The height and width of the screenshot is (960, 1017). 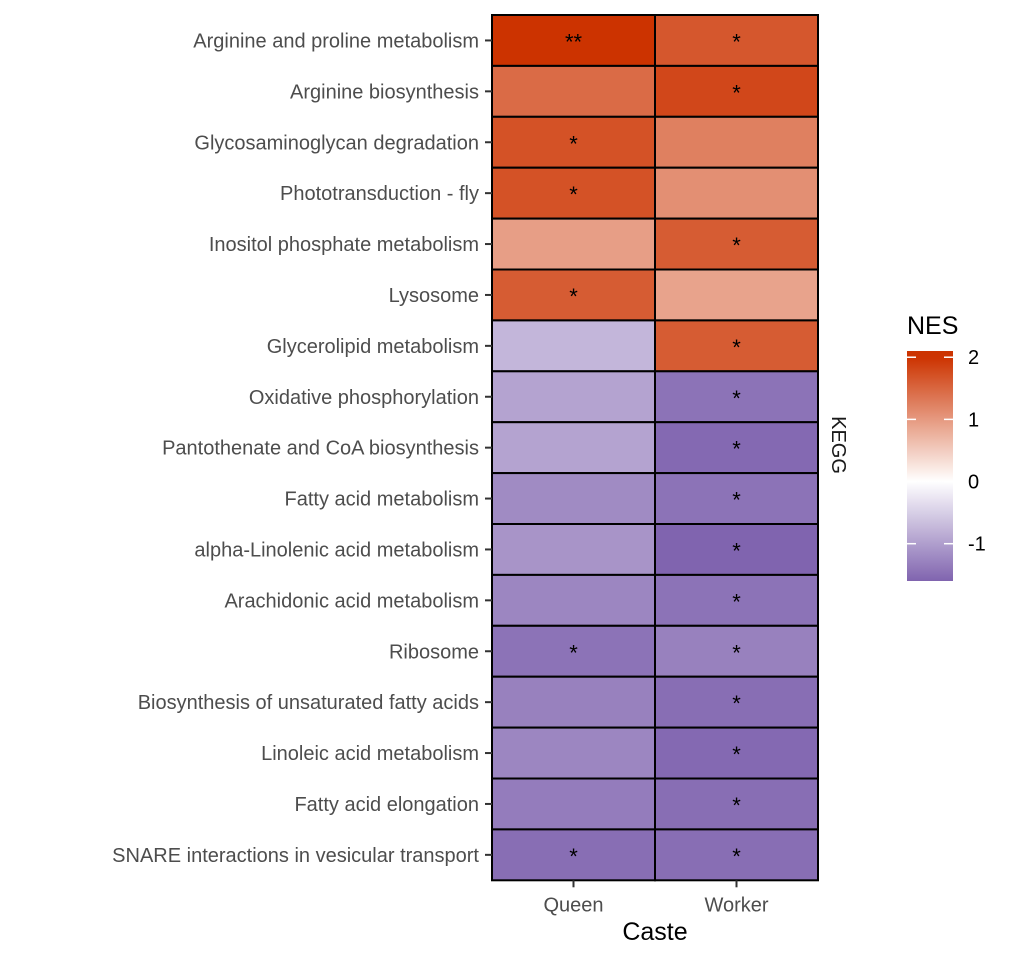 I want to click on legend-ticks: 2 1 0 -1, so click(x=946, y=451).